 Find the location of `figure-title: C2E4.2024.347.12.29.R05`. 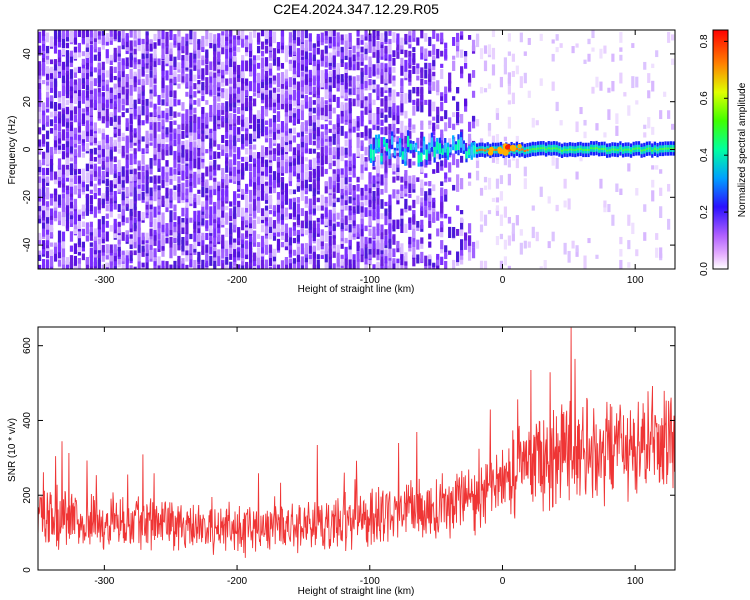

figure-title: C2E4.2024.347.12.29.R05 is located at coordinates (356, 9).